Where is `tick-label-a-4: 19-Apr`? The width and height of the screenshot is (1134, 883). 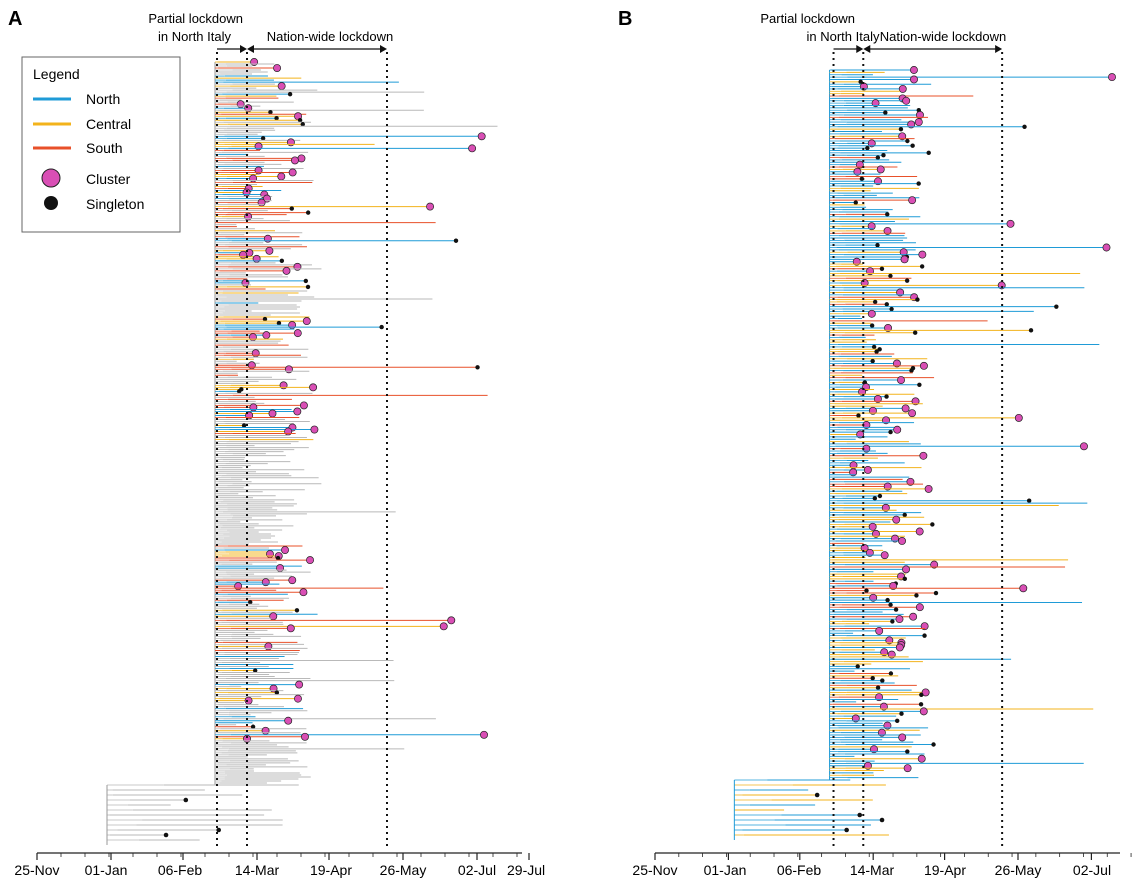 tick-label-a-4: 19-Apr is located at coordinates (331, 870).